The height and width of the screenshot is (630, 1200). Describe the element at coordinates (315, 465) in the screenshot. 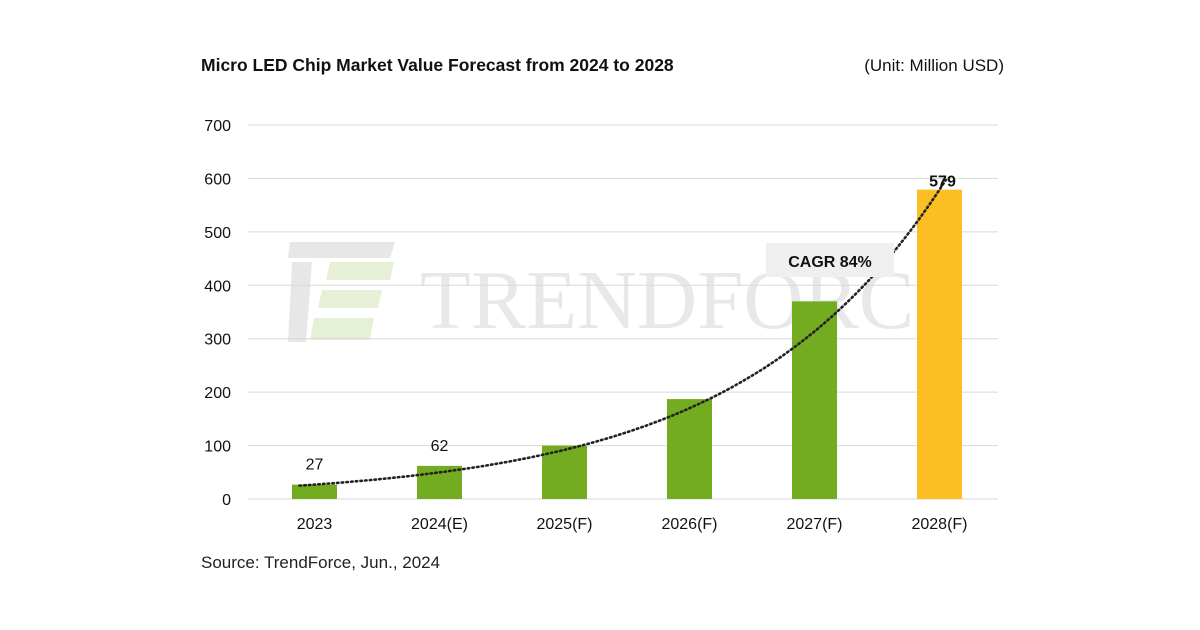

I see `data-label: 27` at that location.